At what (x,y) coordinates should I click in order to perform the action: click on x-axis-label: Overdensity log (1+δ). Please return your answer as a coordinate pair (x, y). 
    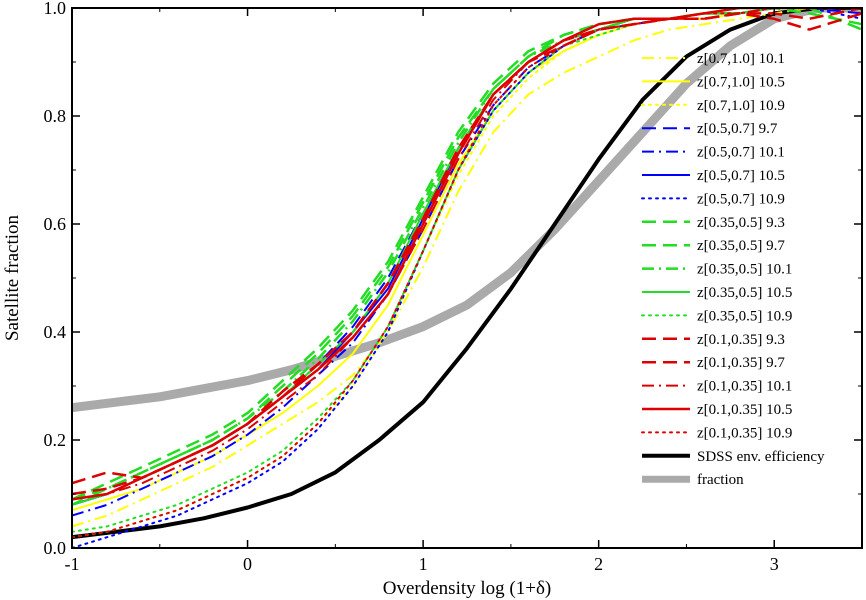
    Looking at the image, I should click on (467, 588).